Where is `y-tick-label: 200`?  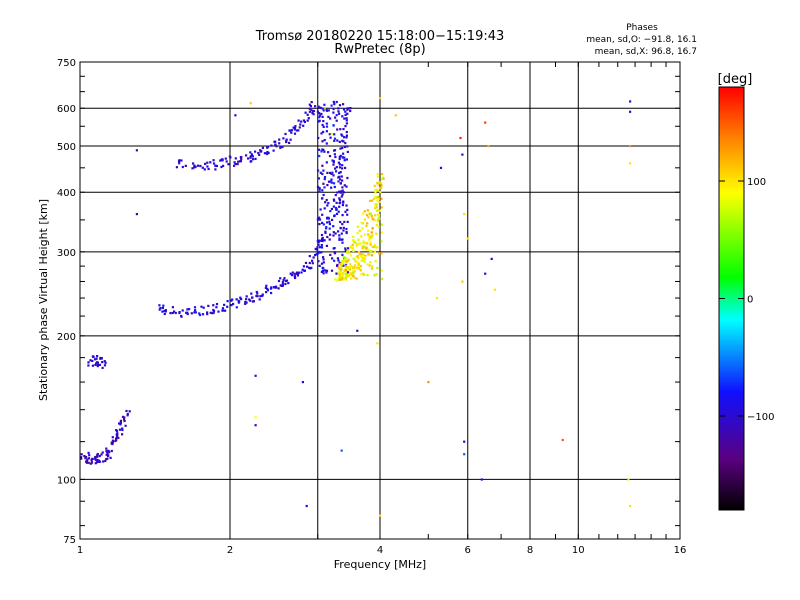
y-tick-label: 200 is located at coordinates (66, 337).